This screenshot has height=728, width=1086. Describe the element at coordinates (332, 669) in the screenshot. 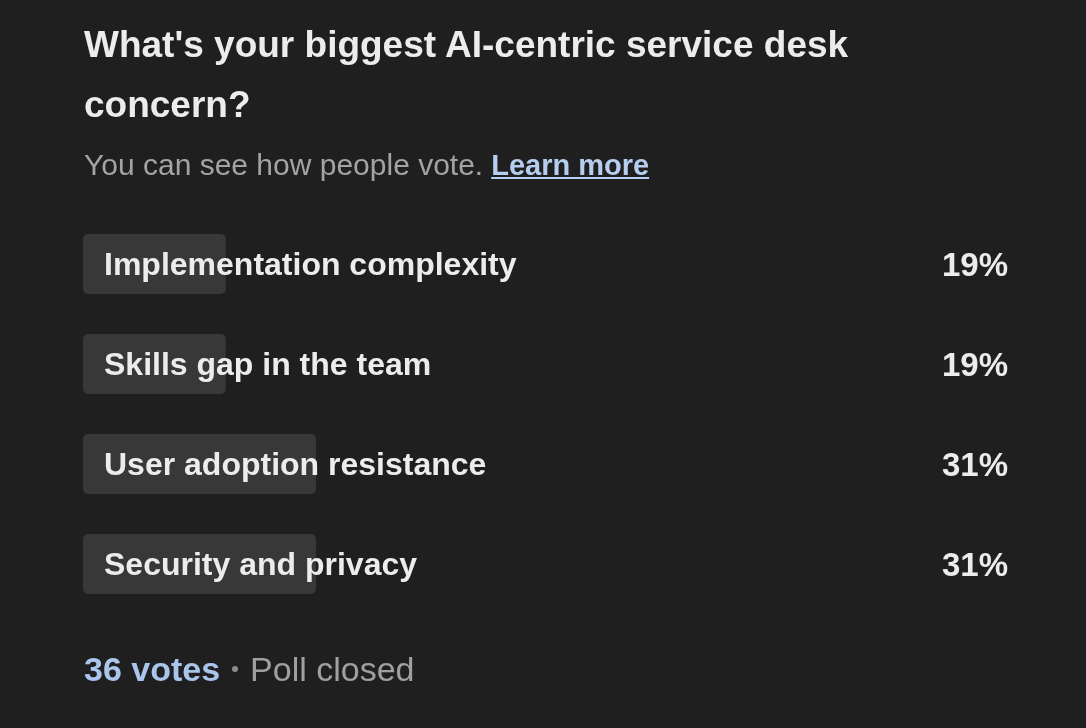

I see `text: Poll closed` at that location.